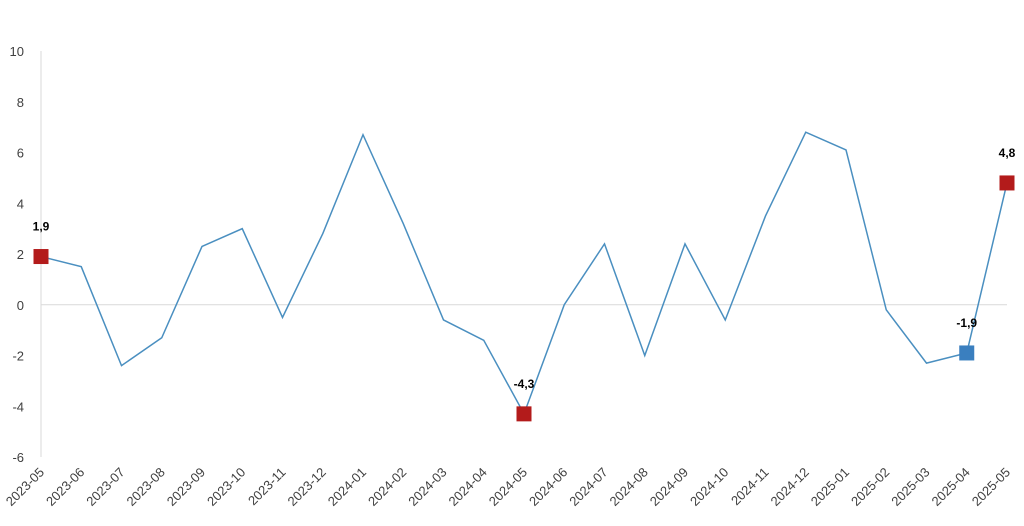 Image resolution: width=1024 pixels, height=526 pixels. What do you see at coordinates (18, 406) in the screenshot?
I see `y-tick-label: -4` at bounding box center [18, 406].